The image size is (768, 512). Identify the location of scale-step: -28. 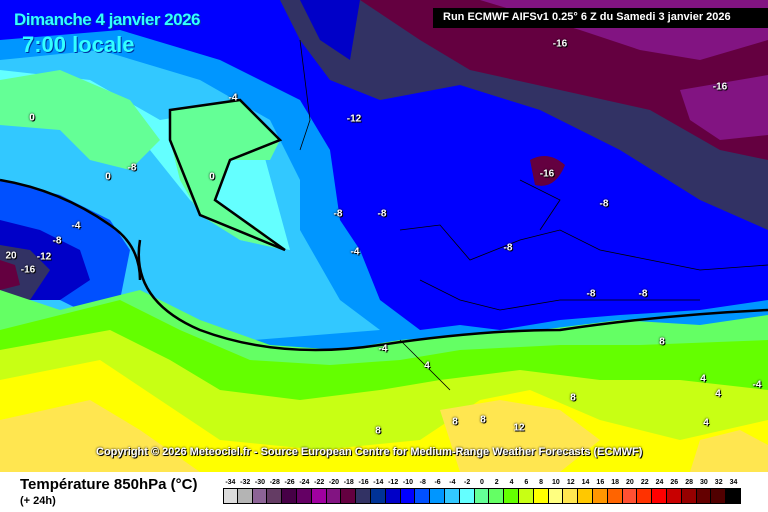
(275, 491).